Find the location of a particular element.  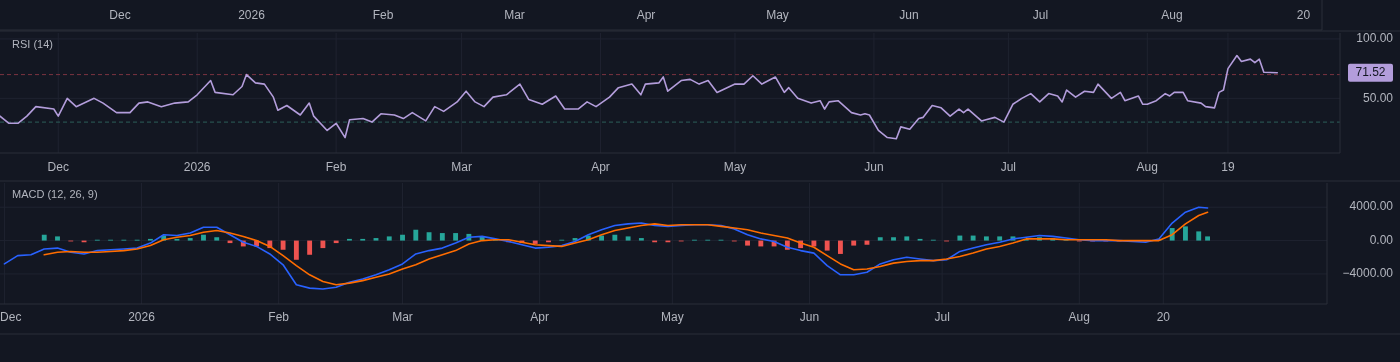

y-tick-label: −4000.00 is located at coordinates (1368, 273).